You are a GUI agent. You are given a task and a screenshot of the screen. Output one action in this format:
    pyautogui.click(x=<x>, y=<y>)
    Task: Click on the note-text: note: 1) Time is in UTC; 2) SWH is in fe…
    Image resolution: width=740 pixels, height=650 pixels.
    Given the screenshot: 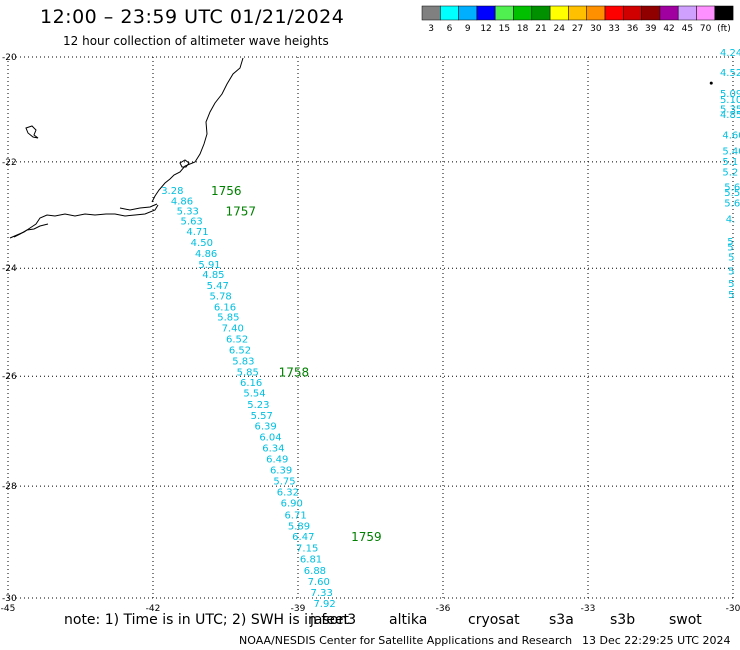 What is the action you would take?
    pyautogui.click(x=207, y=620)
    